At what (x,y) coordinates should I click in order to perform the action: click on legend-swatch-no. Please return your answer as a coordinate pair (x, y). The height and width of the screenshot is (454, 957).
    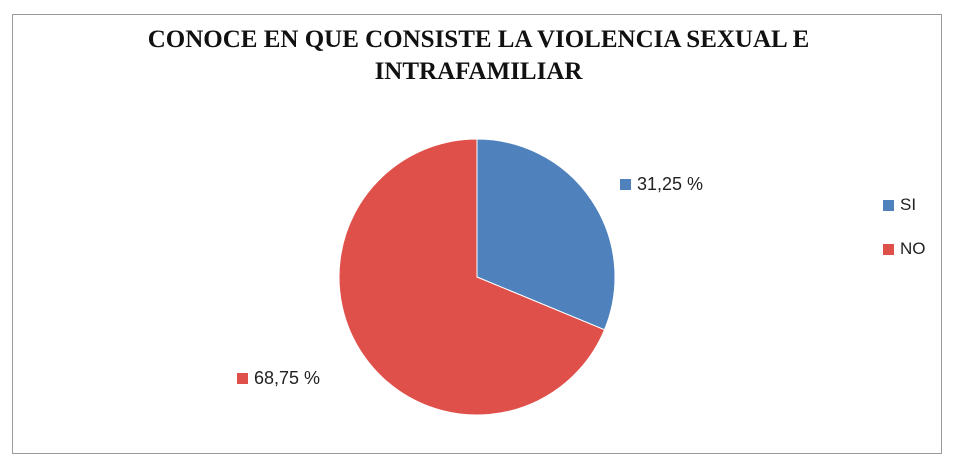
    Looking at the image, I should click on (888, 249).